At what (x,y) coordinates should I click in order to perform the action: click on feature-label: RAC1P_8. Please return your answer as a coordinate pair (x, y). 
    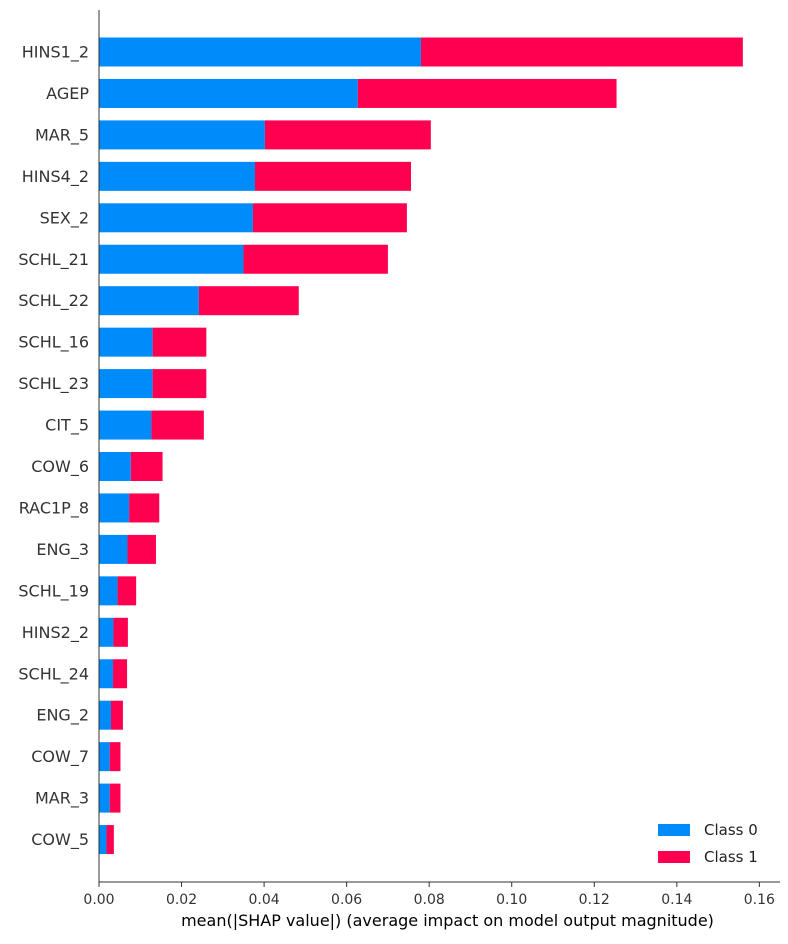
    Looking at the image, I should click on (54, 508).